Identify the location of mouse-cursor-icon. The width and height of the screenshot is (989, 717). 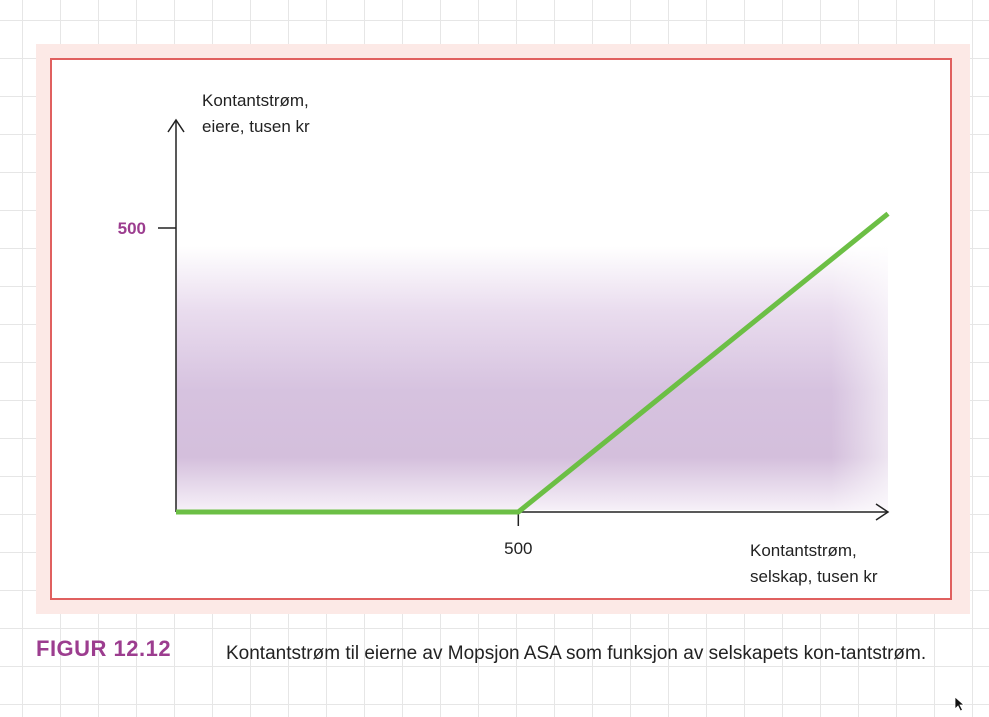
(960, 704).